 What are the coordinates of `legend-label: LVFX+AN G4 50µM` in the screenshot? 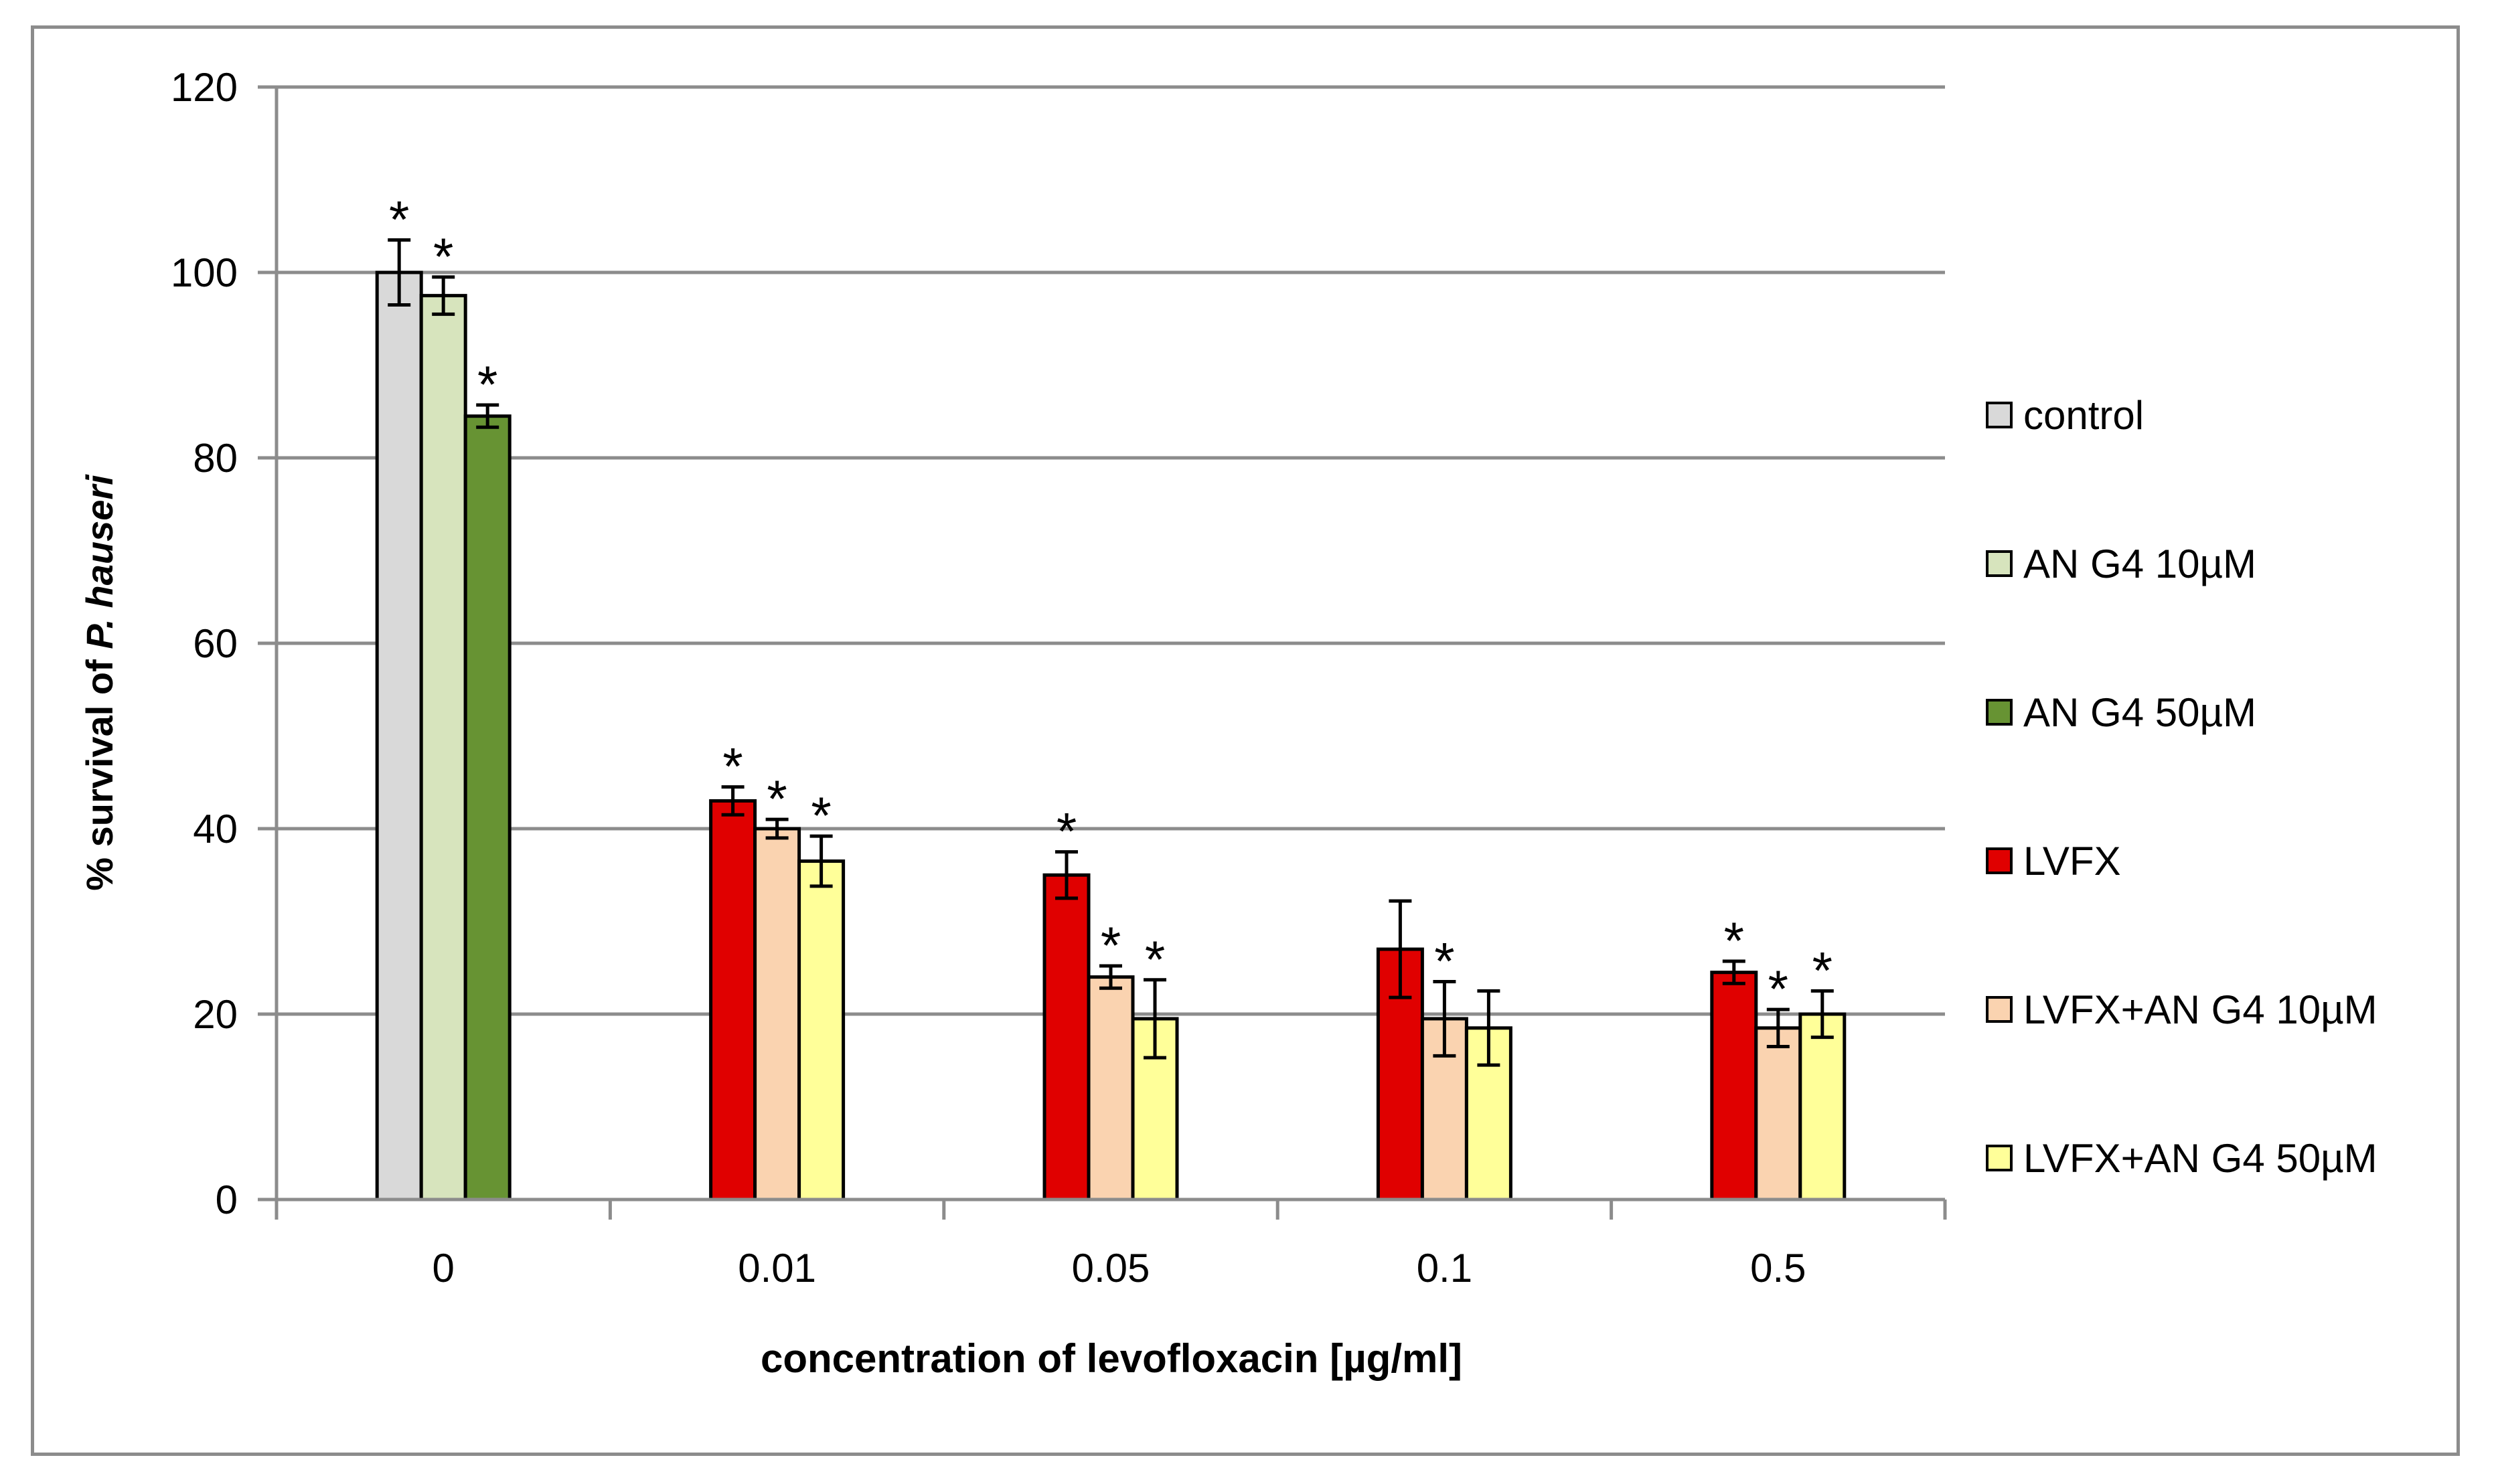 It's located at (2200, 1159).